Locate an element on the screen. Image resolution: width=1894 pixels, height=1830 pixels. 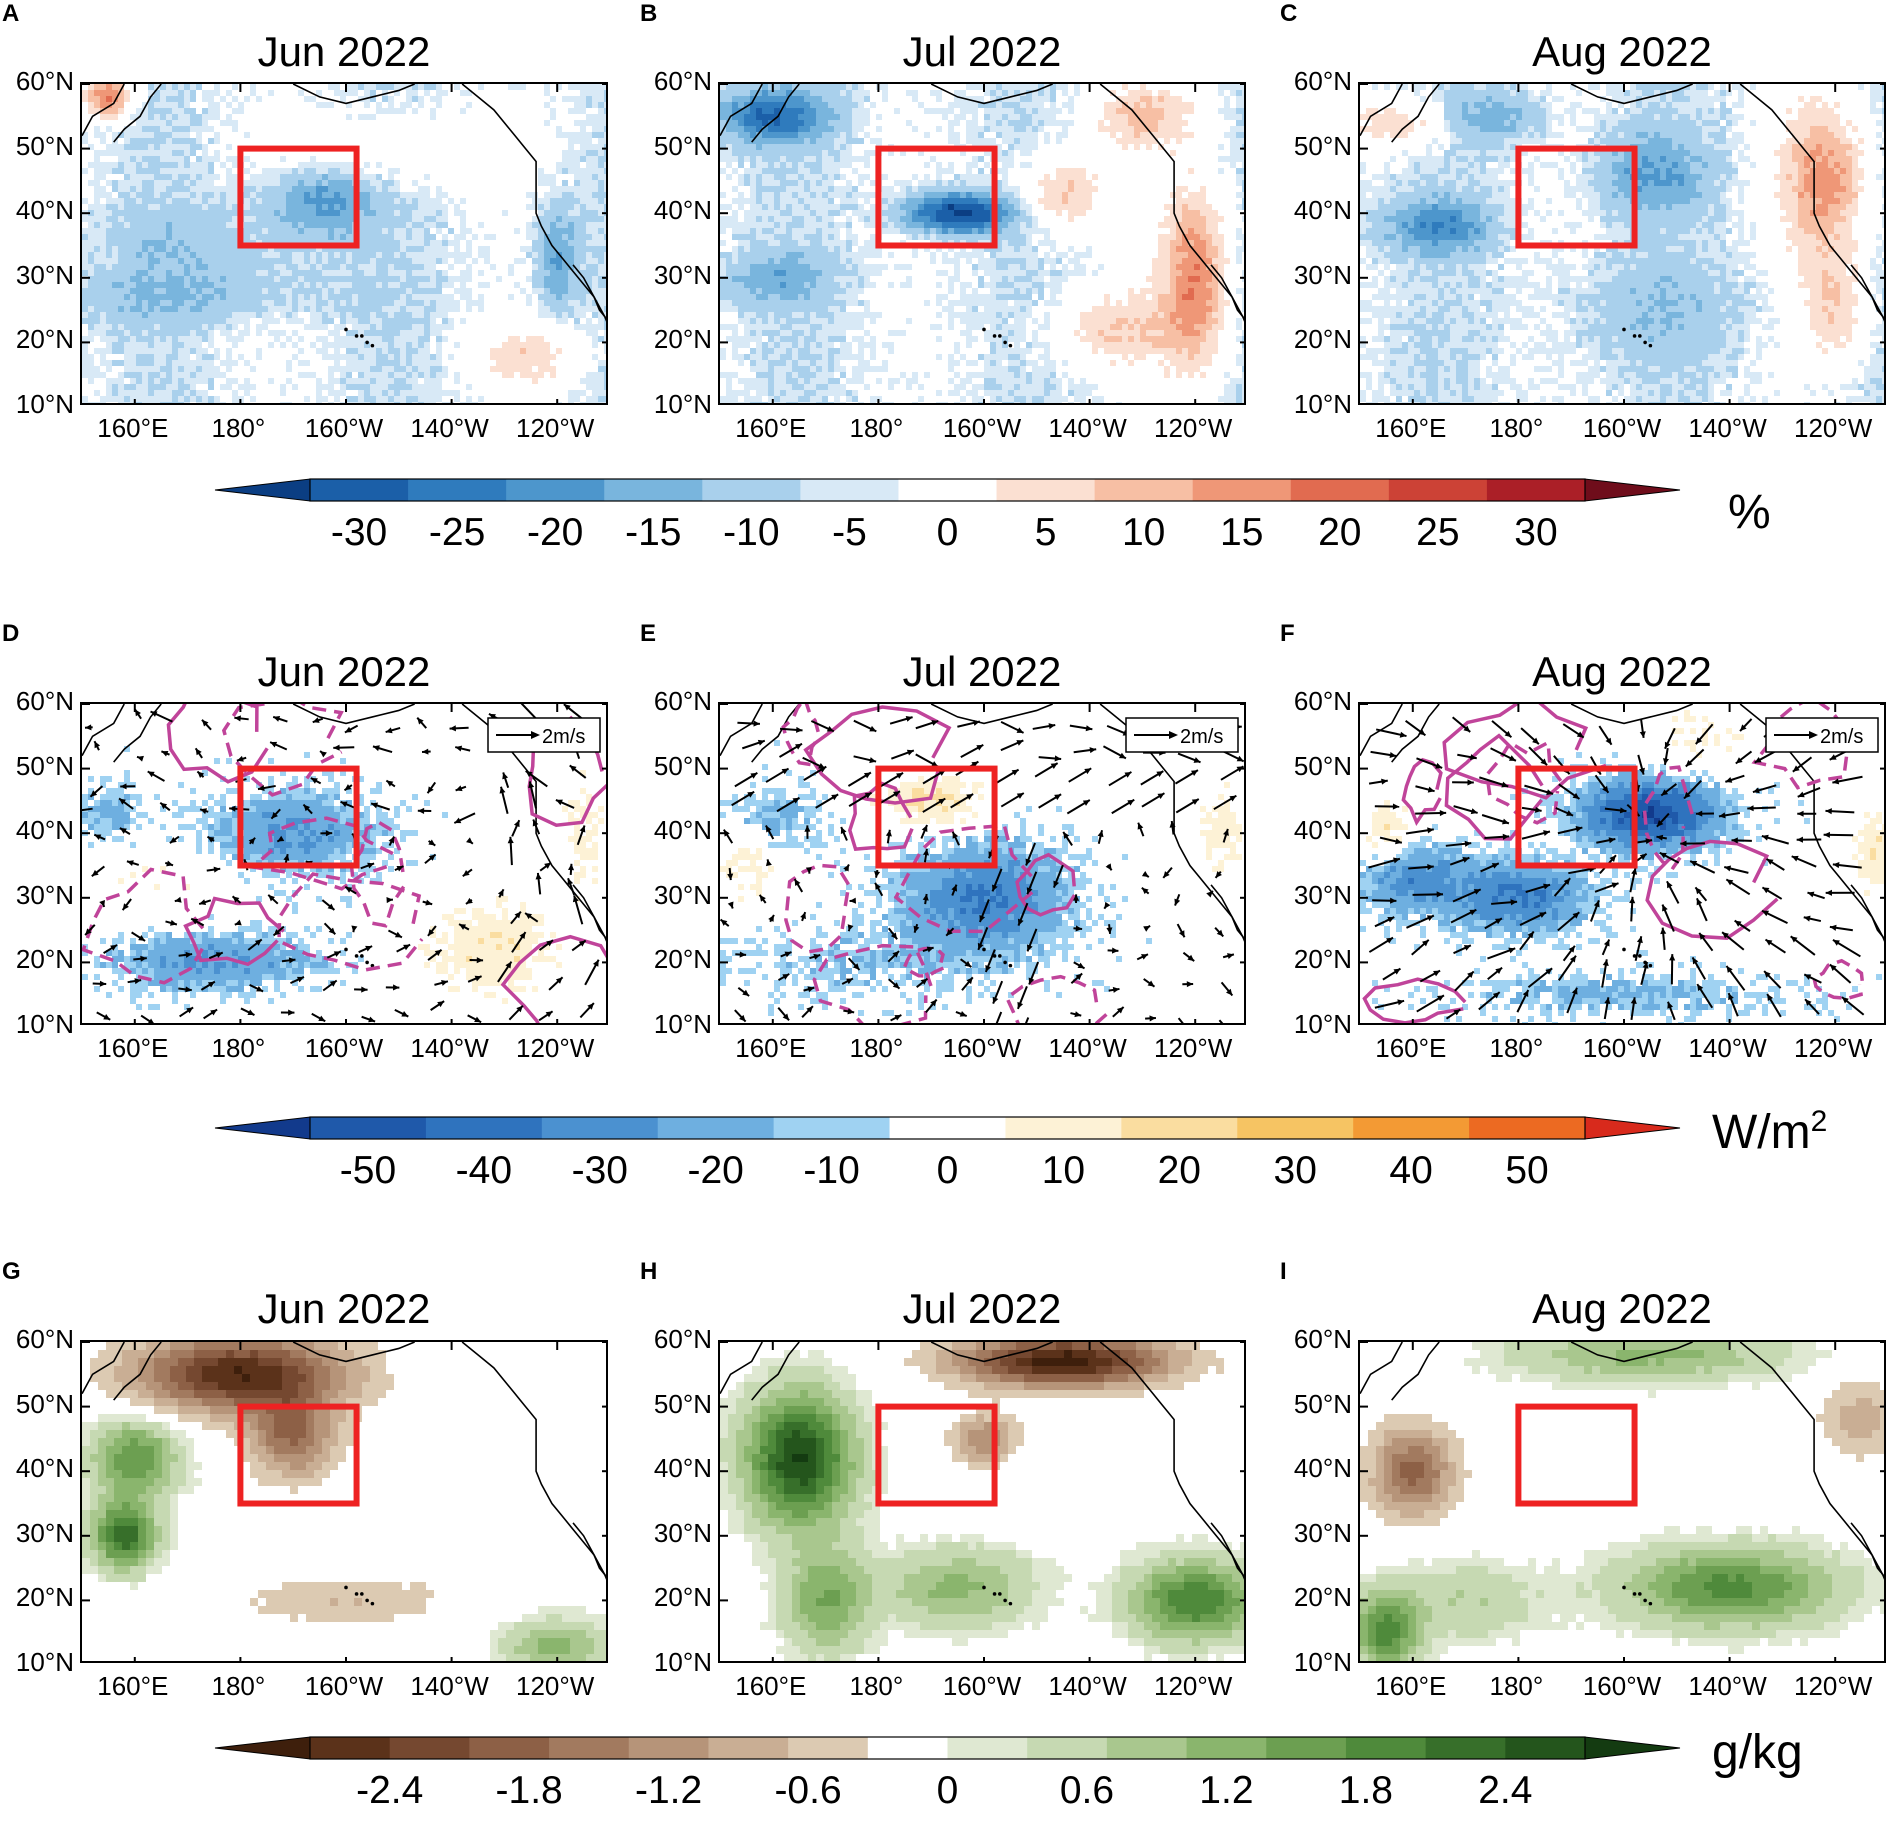
latitude-label: 60°N is located at coordinates (38, 1339).